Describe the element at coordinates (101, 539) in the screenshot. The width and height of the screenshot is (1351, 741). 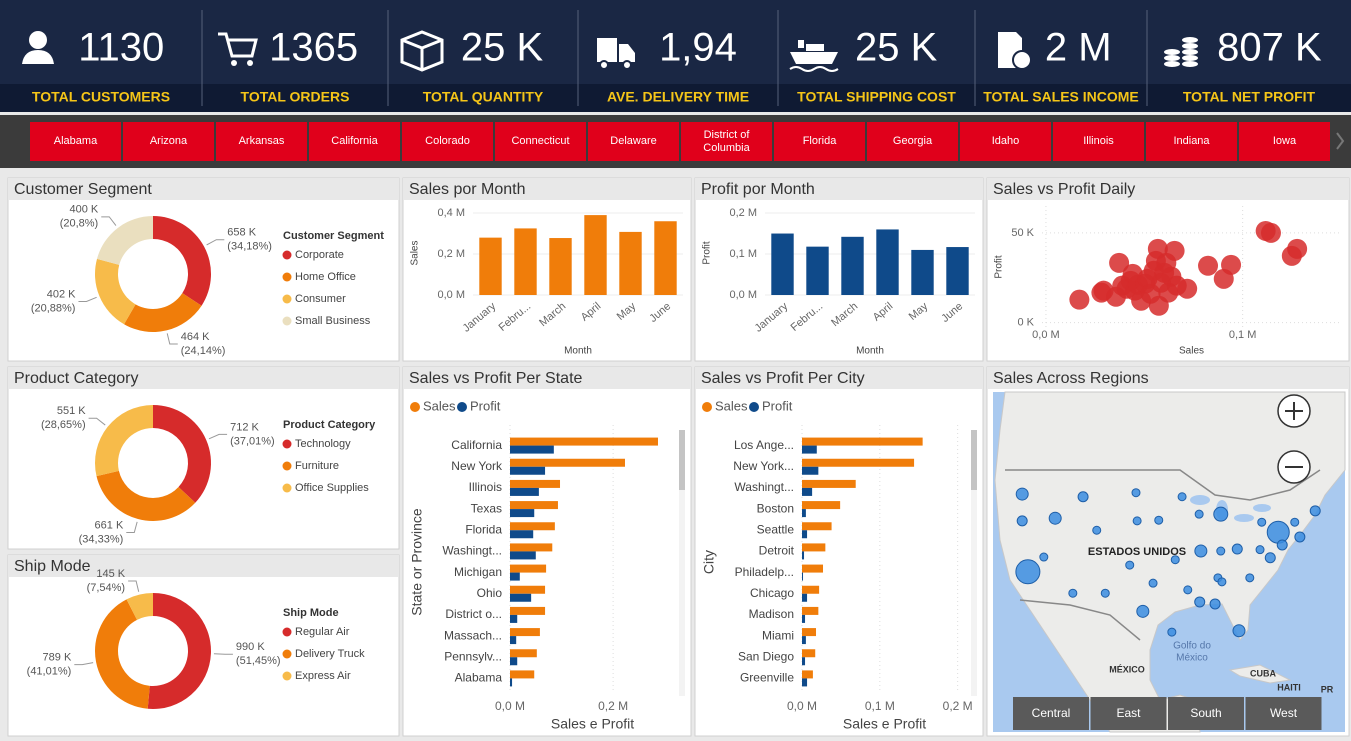
I see `percent-label: (34,33%)` at that location.